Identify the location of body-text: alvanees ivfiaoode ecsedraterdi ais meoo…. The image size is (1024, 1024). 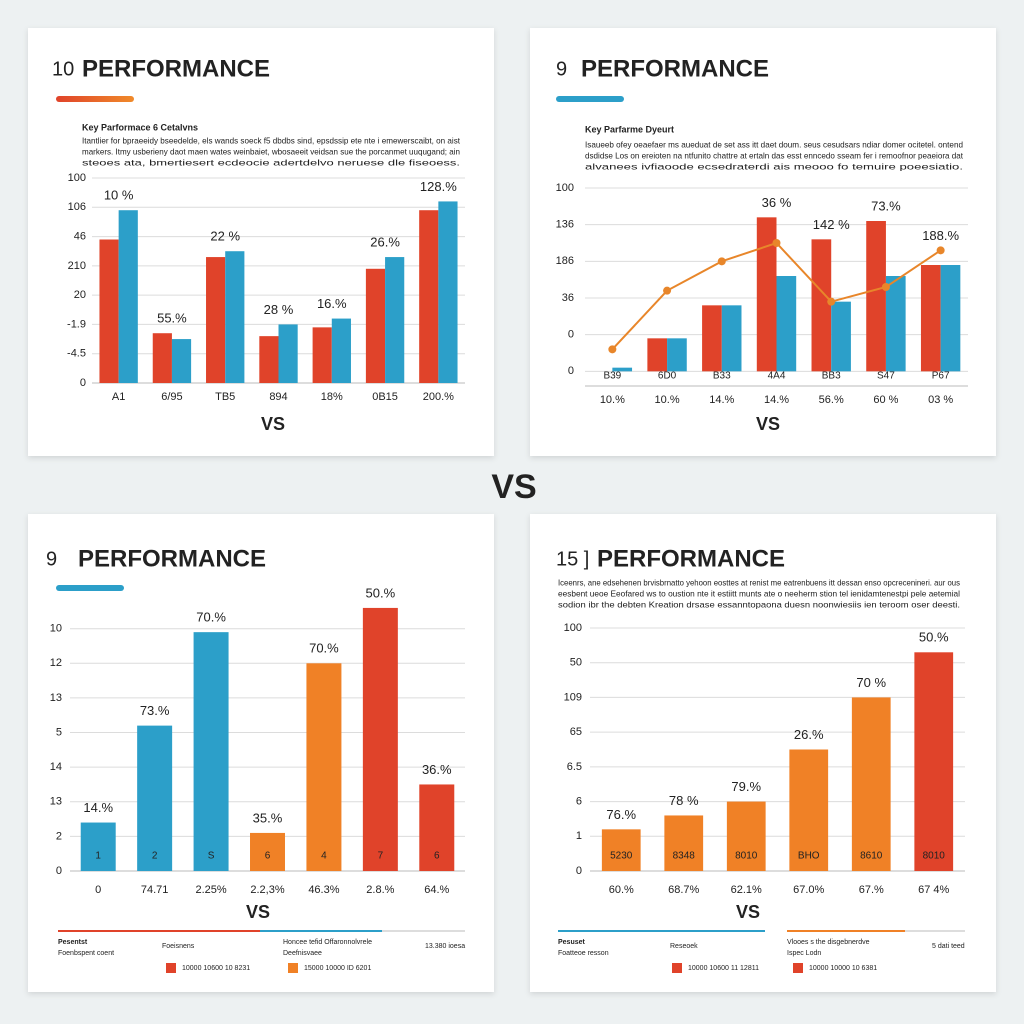
(774, 166).